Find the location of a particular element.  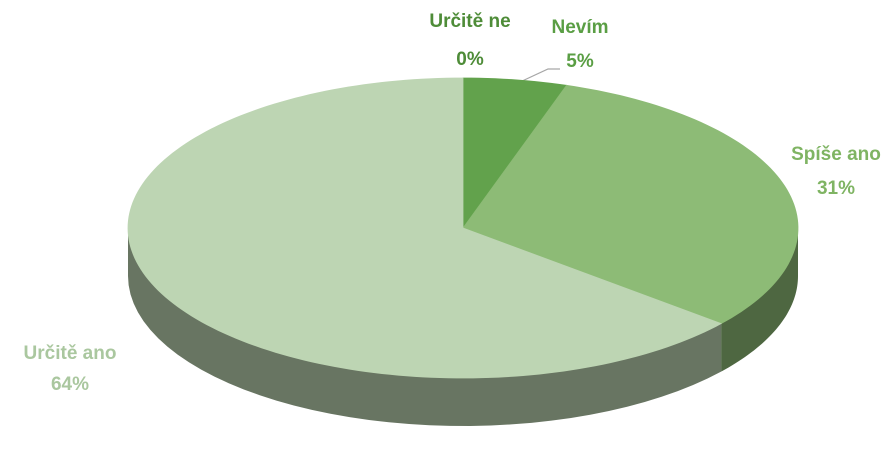

slice is located at coordinates (515, 153).